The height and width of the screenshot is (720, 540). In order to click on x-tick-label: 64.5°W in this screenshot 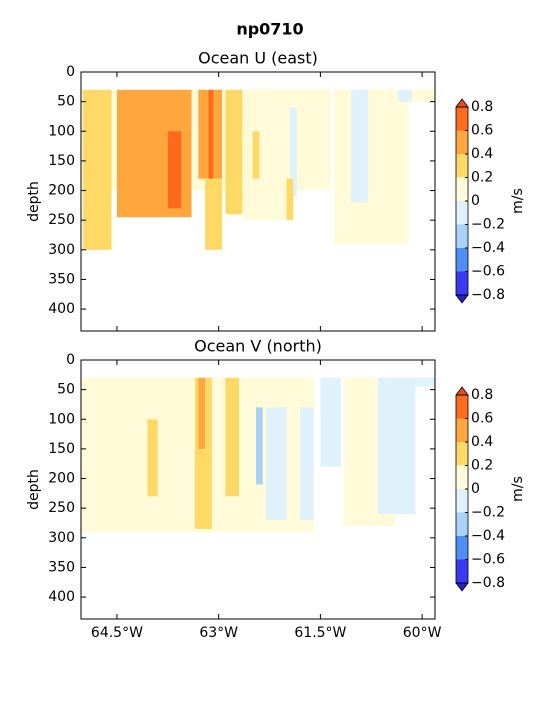, I will do `click(117, 633)`.